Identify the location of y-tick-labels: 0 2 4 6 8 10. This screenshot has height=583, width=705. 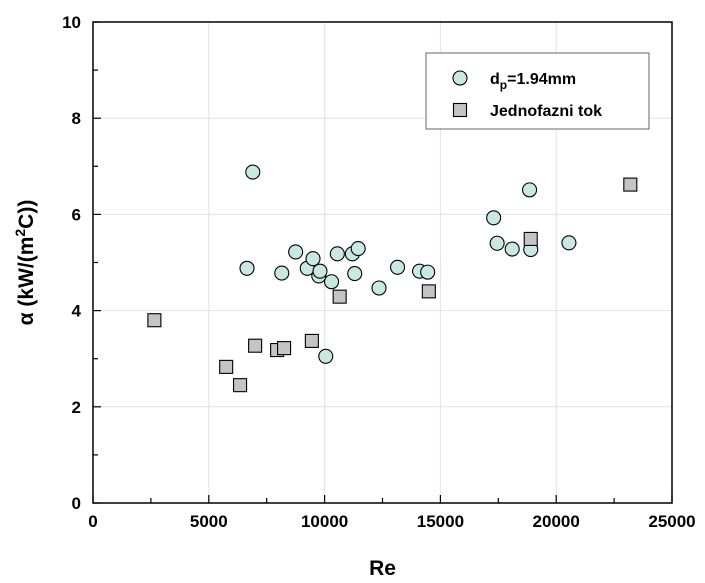
(71, 263).